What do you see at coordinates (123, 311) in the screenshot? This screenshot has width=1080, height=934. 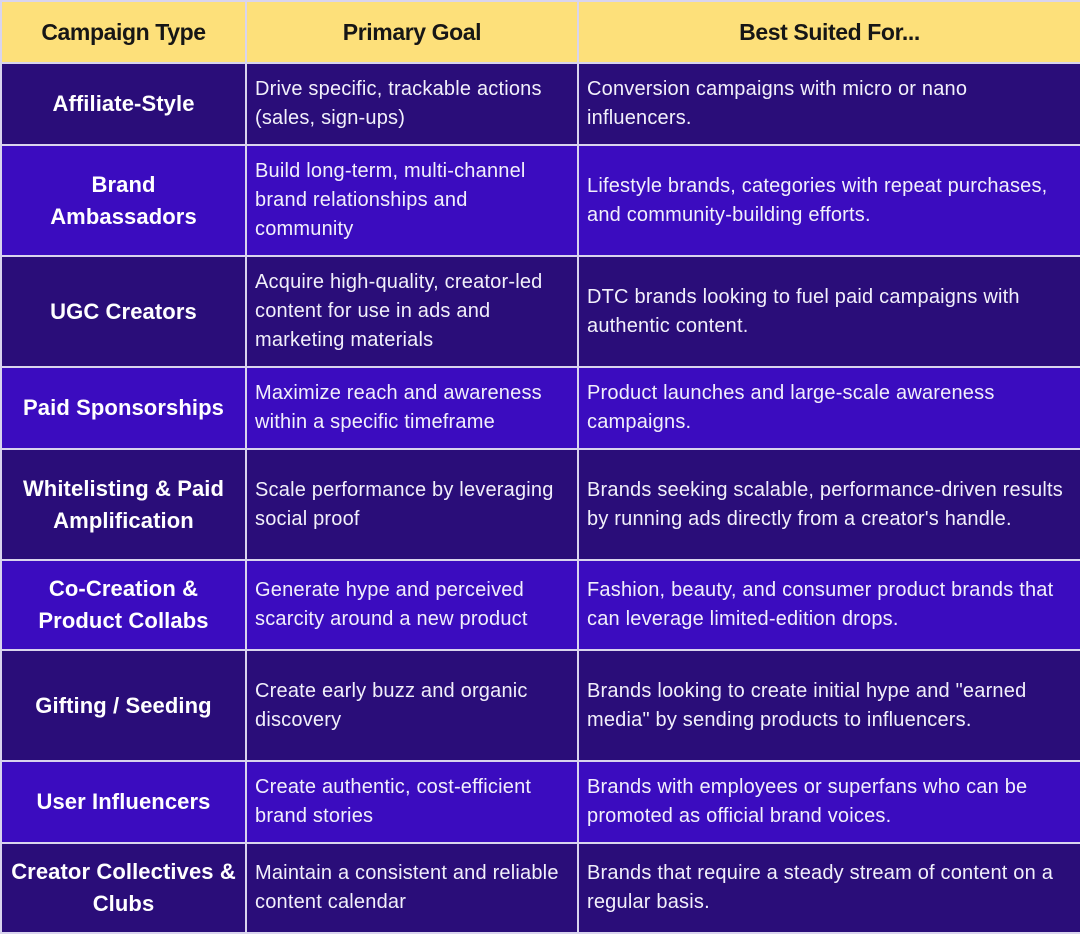 I see `campaign-type-cell: UGC Creators` at bounding box center [123, 311].